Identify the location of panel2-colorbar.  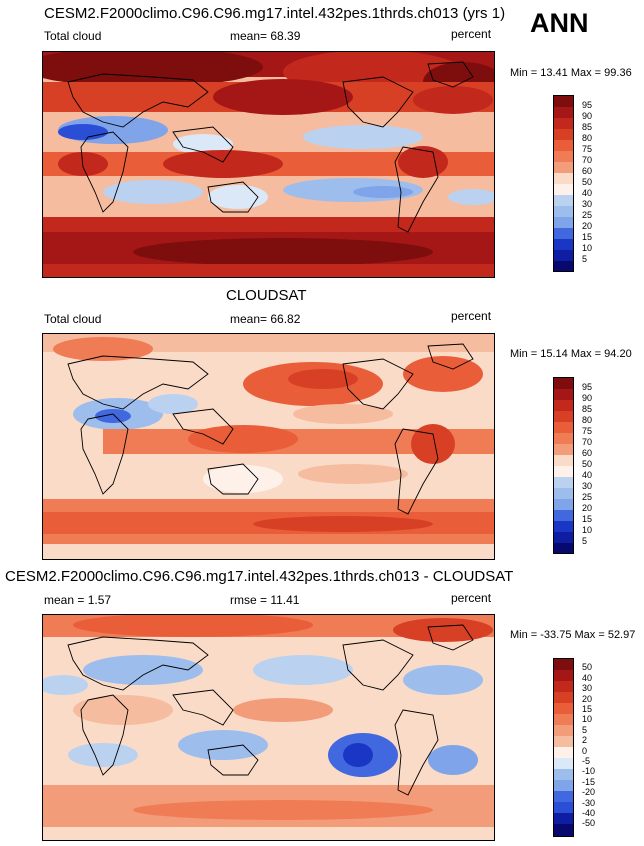
(563, 465).